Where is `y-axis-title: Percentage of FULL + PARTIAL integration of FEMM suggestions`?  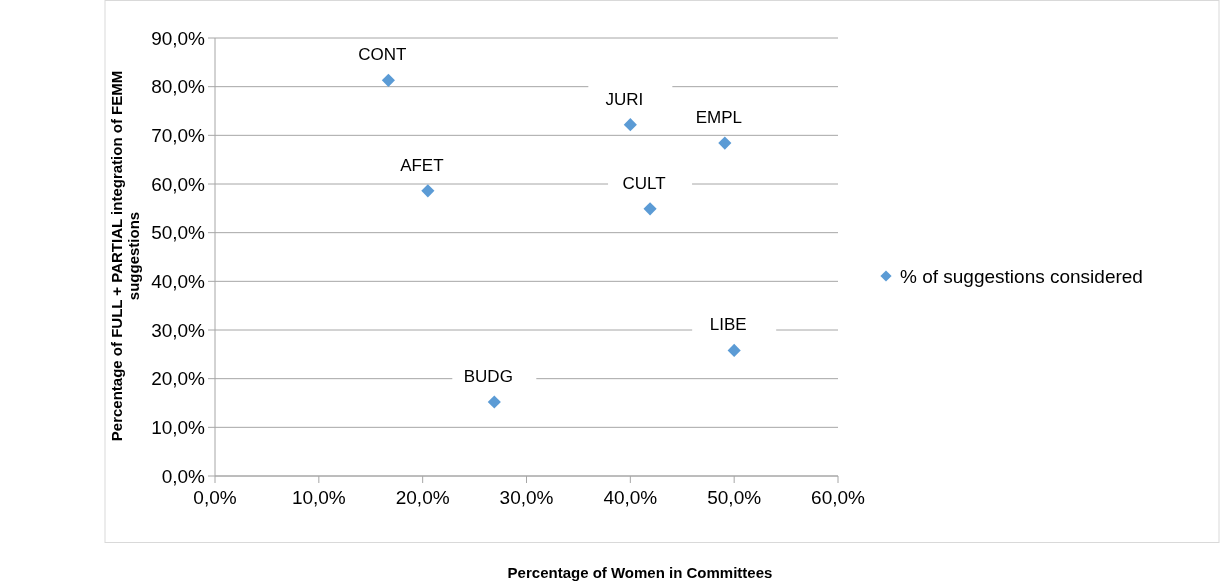
y-axis-title: Percentage of FULL + PARTIAL integration of FEMM suggestions is located at coordinates (125, 256).